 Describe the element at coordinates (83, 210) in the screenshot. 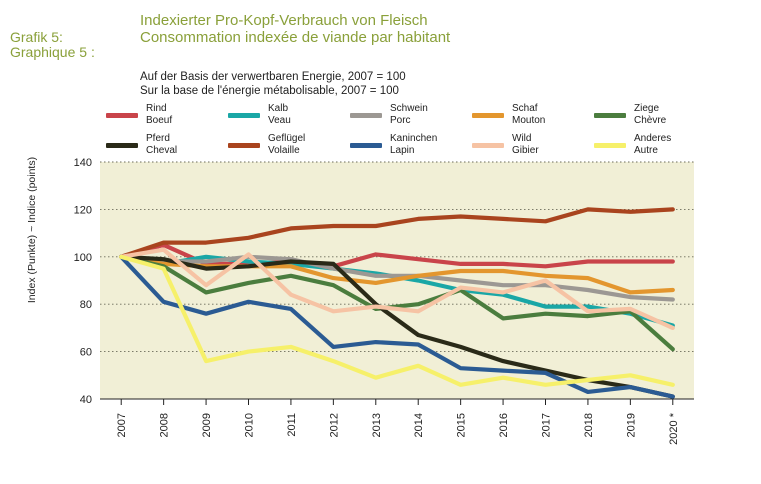

I see `y-tick-label: 120` at that location.